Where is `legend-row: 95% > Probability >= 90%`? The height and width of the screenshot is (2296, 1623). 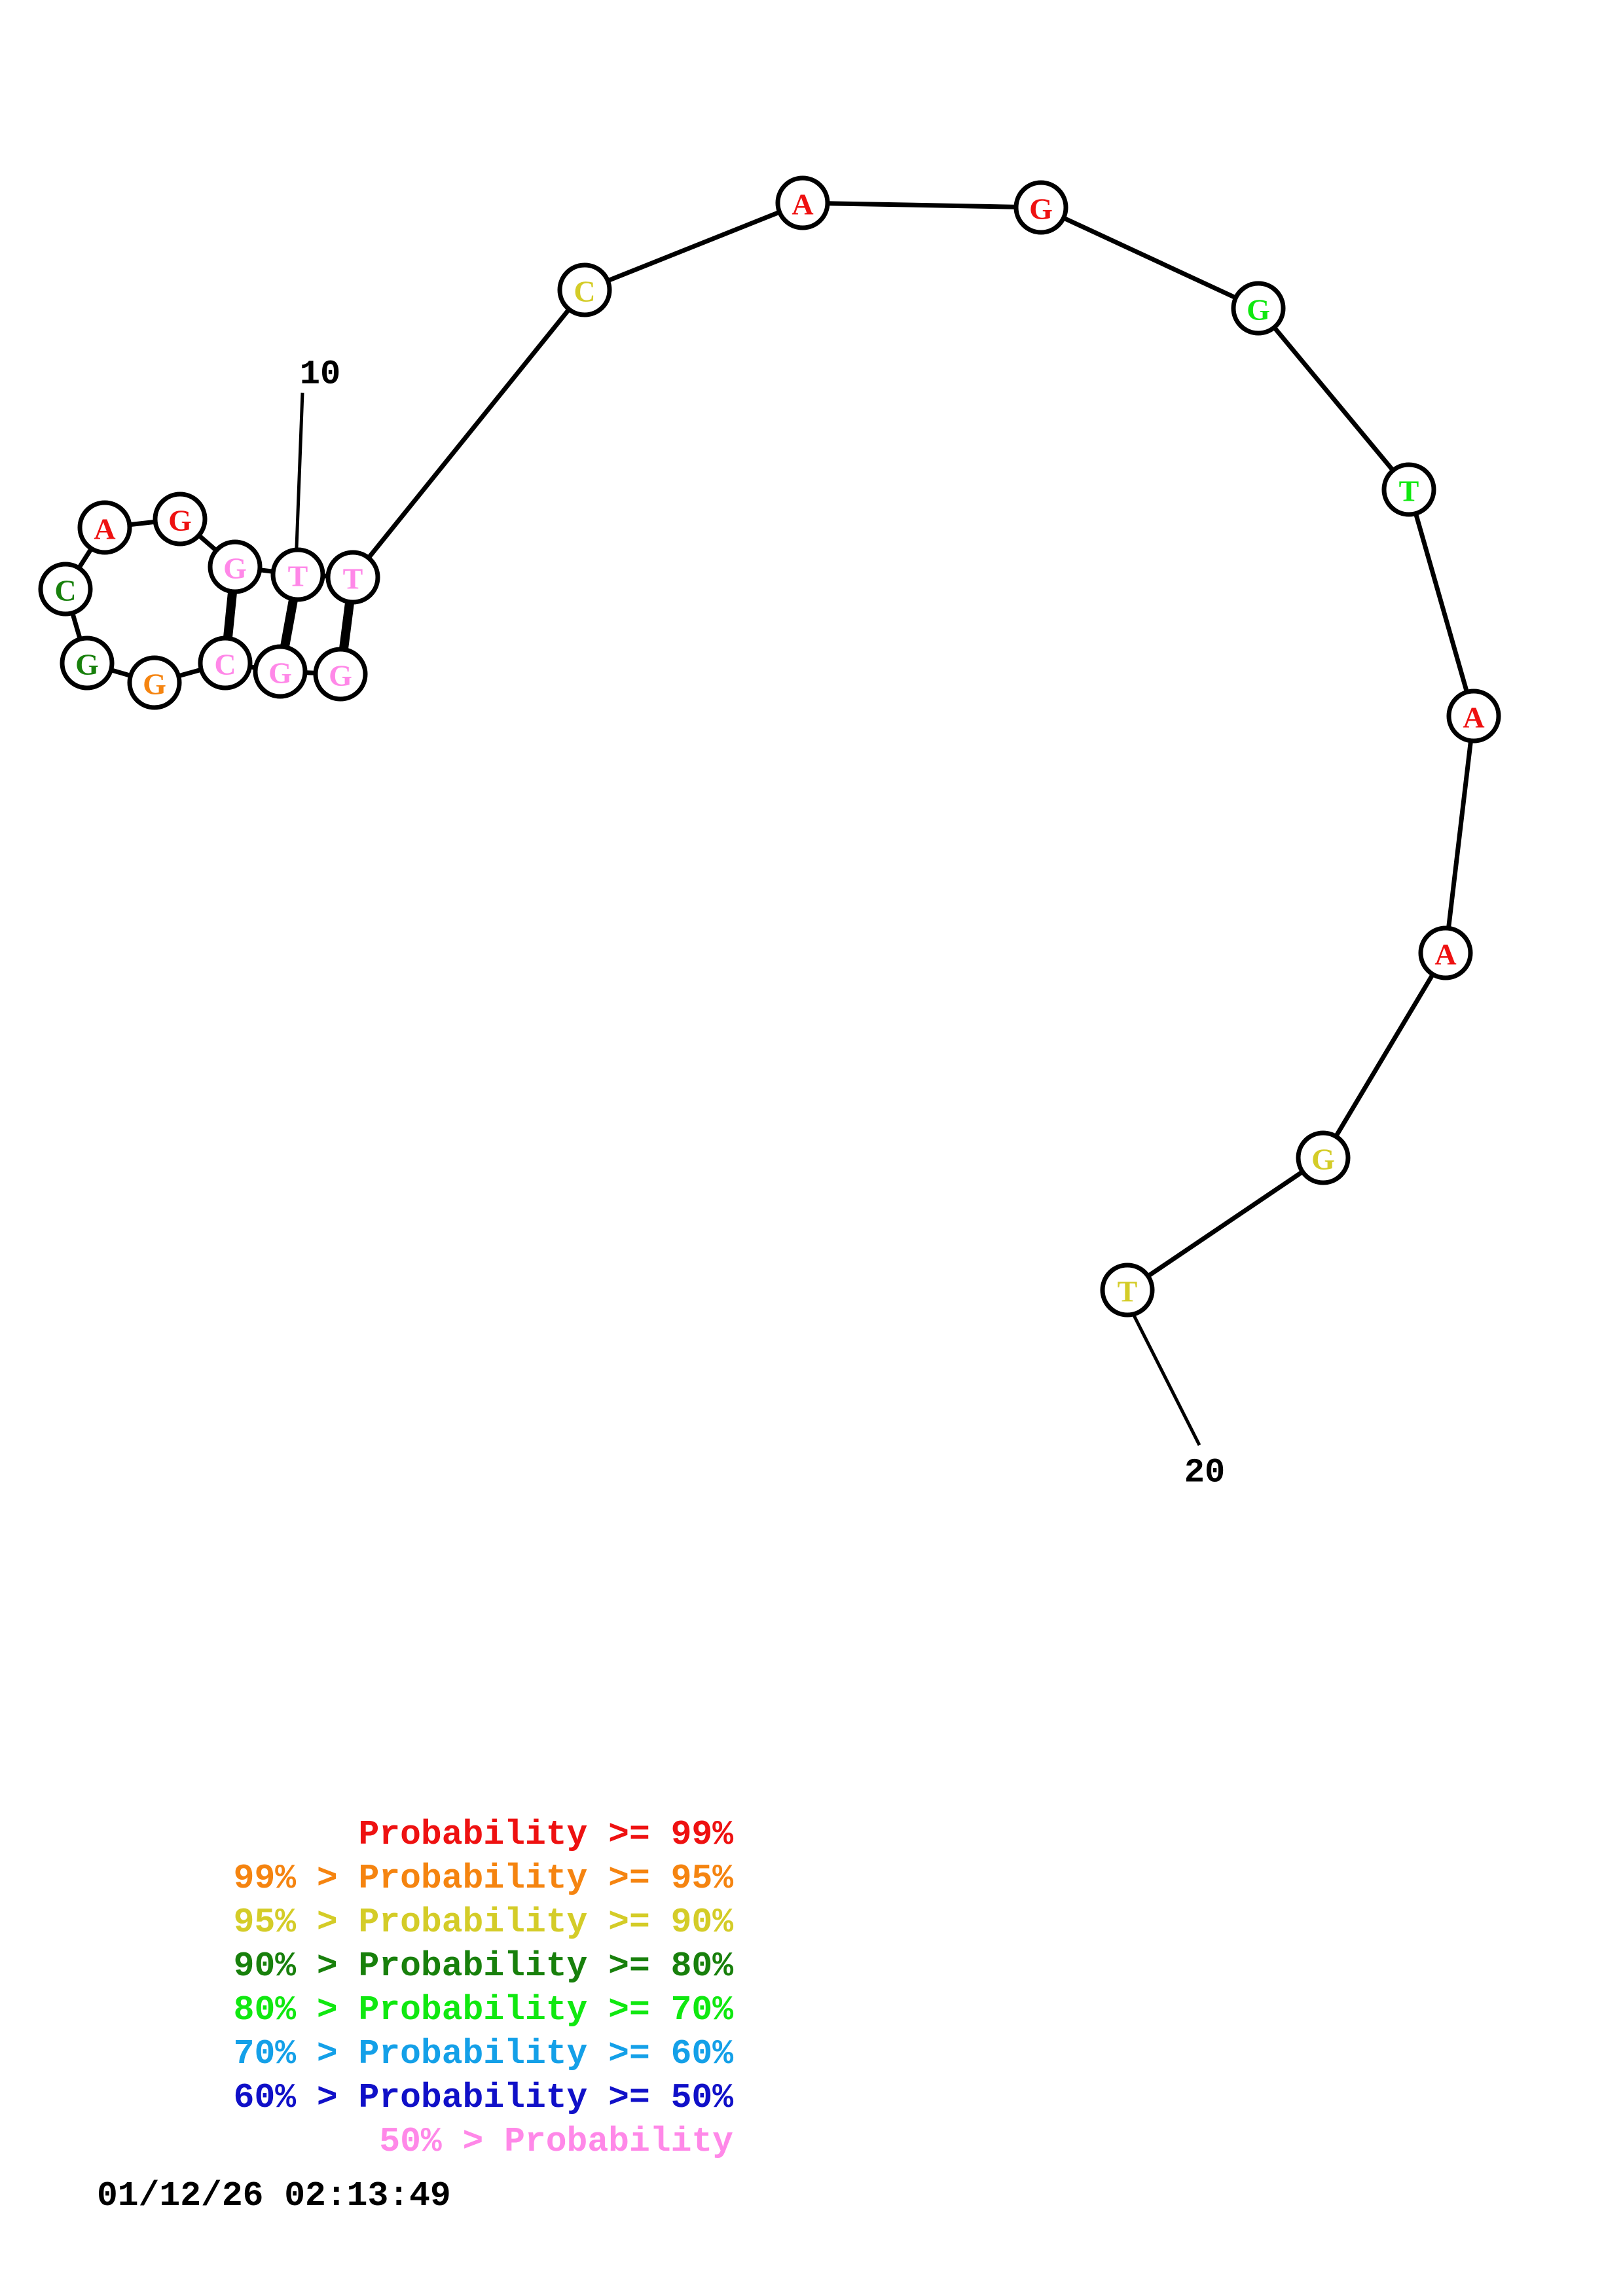 legend-row: 95% > Probability >= 90% is located at coordinates (483, 1922).